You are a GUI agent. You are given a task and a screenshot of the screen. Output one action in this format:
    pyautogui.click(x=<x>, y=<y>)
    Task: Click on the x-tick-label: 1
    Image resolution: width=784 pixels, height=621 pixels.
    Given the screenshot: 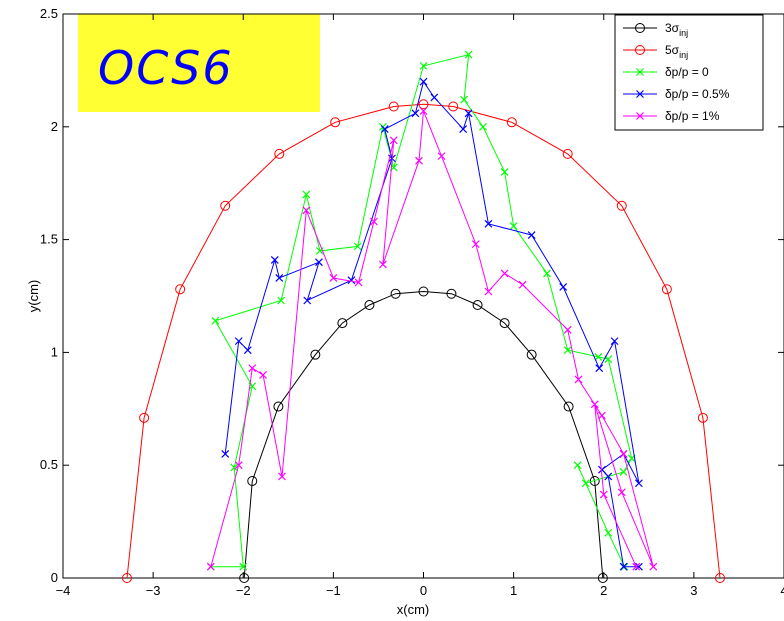 What is the action you would take?
    pyautogui.click(x=513, y=590)
    